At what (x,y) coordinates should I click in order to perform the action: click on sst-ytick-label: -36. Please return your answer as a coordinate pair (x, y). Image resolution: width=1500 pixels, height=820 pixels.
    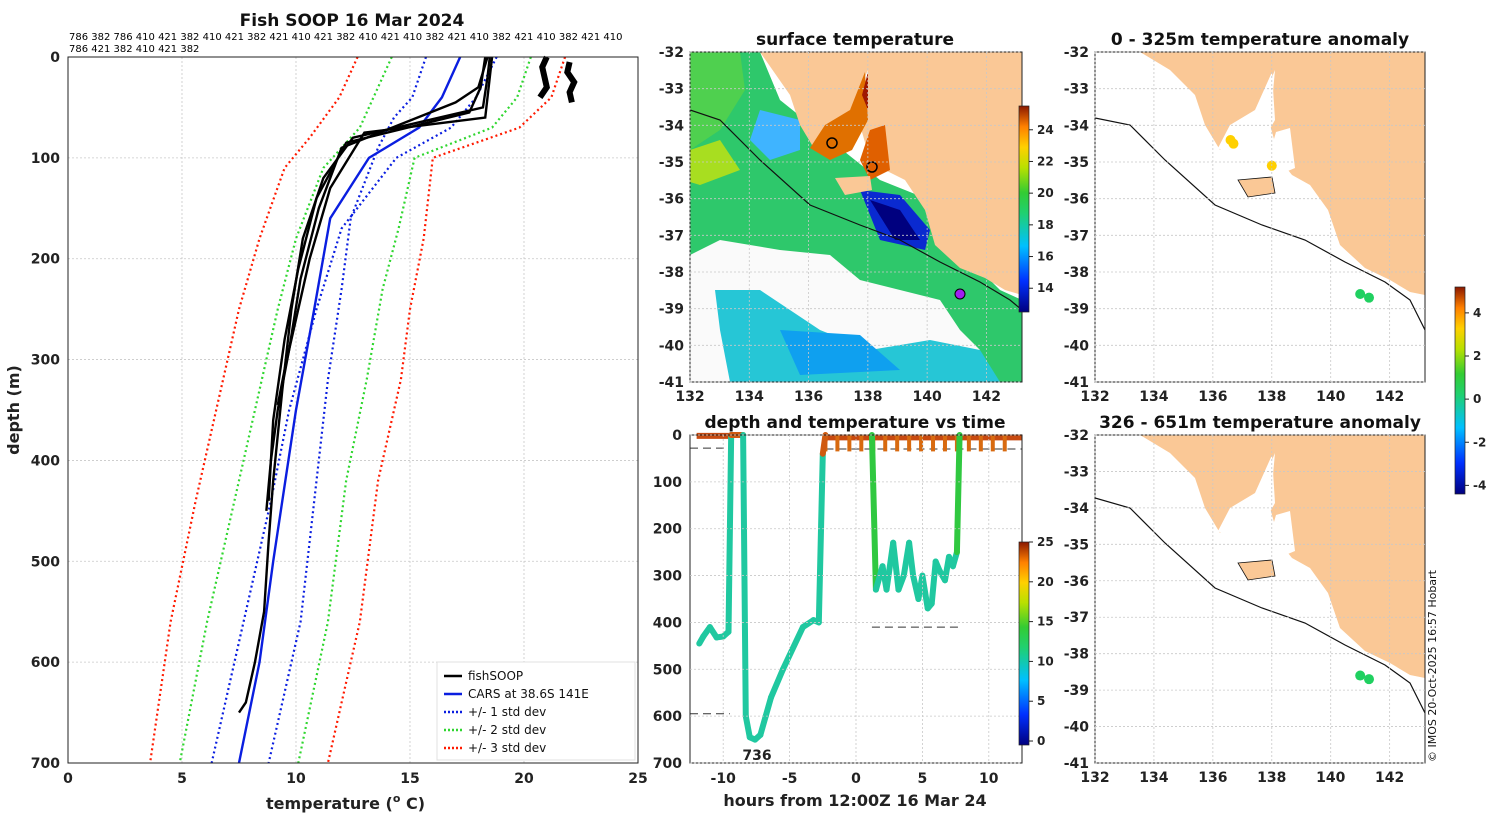
    Looking at the image, I should click on (671, 200).